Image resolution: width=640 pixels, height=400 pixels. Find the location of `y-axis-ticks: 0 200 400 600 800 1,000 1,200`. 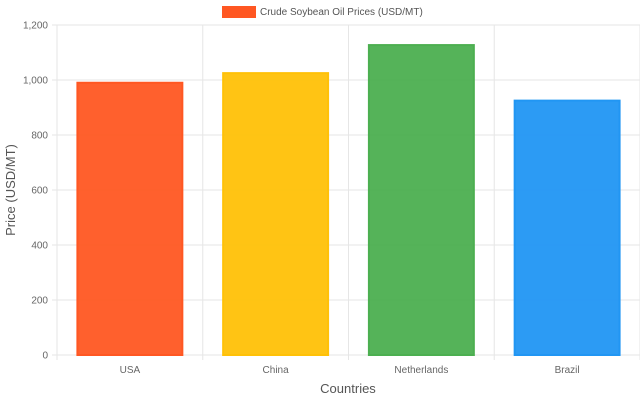

y-axis-ticks: 0 200 400 600 800 1,000 1,200 is located at coordinates (35, 191).